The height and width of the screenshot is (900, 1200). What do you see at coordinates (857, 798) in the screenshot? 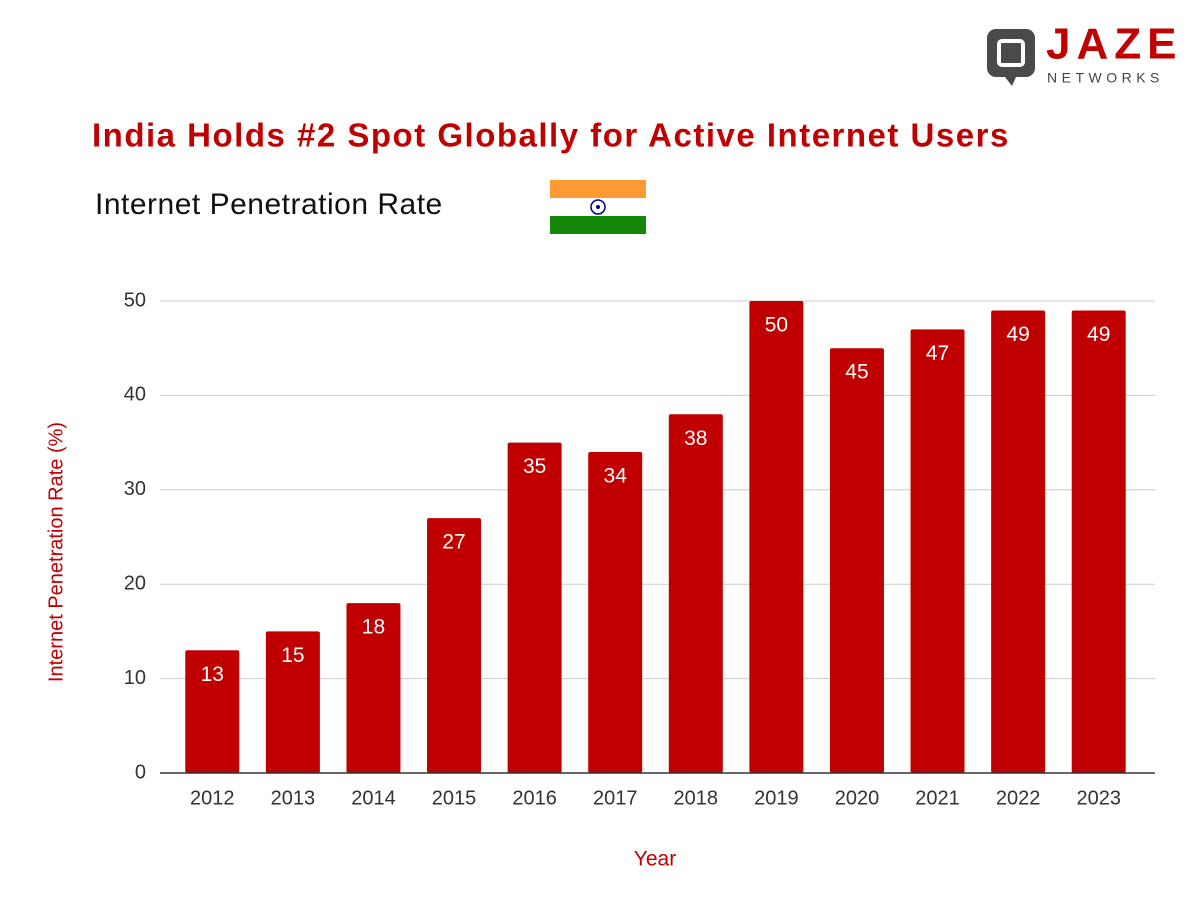
I see `x-tick-label: 2020` at bounding box center [857, 798].